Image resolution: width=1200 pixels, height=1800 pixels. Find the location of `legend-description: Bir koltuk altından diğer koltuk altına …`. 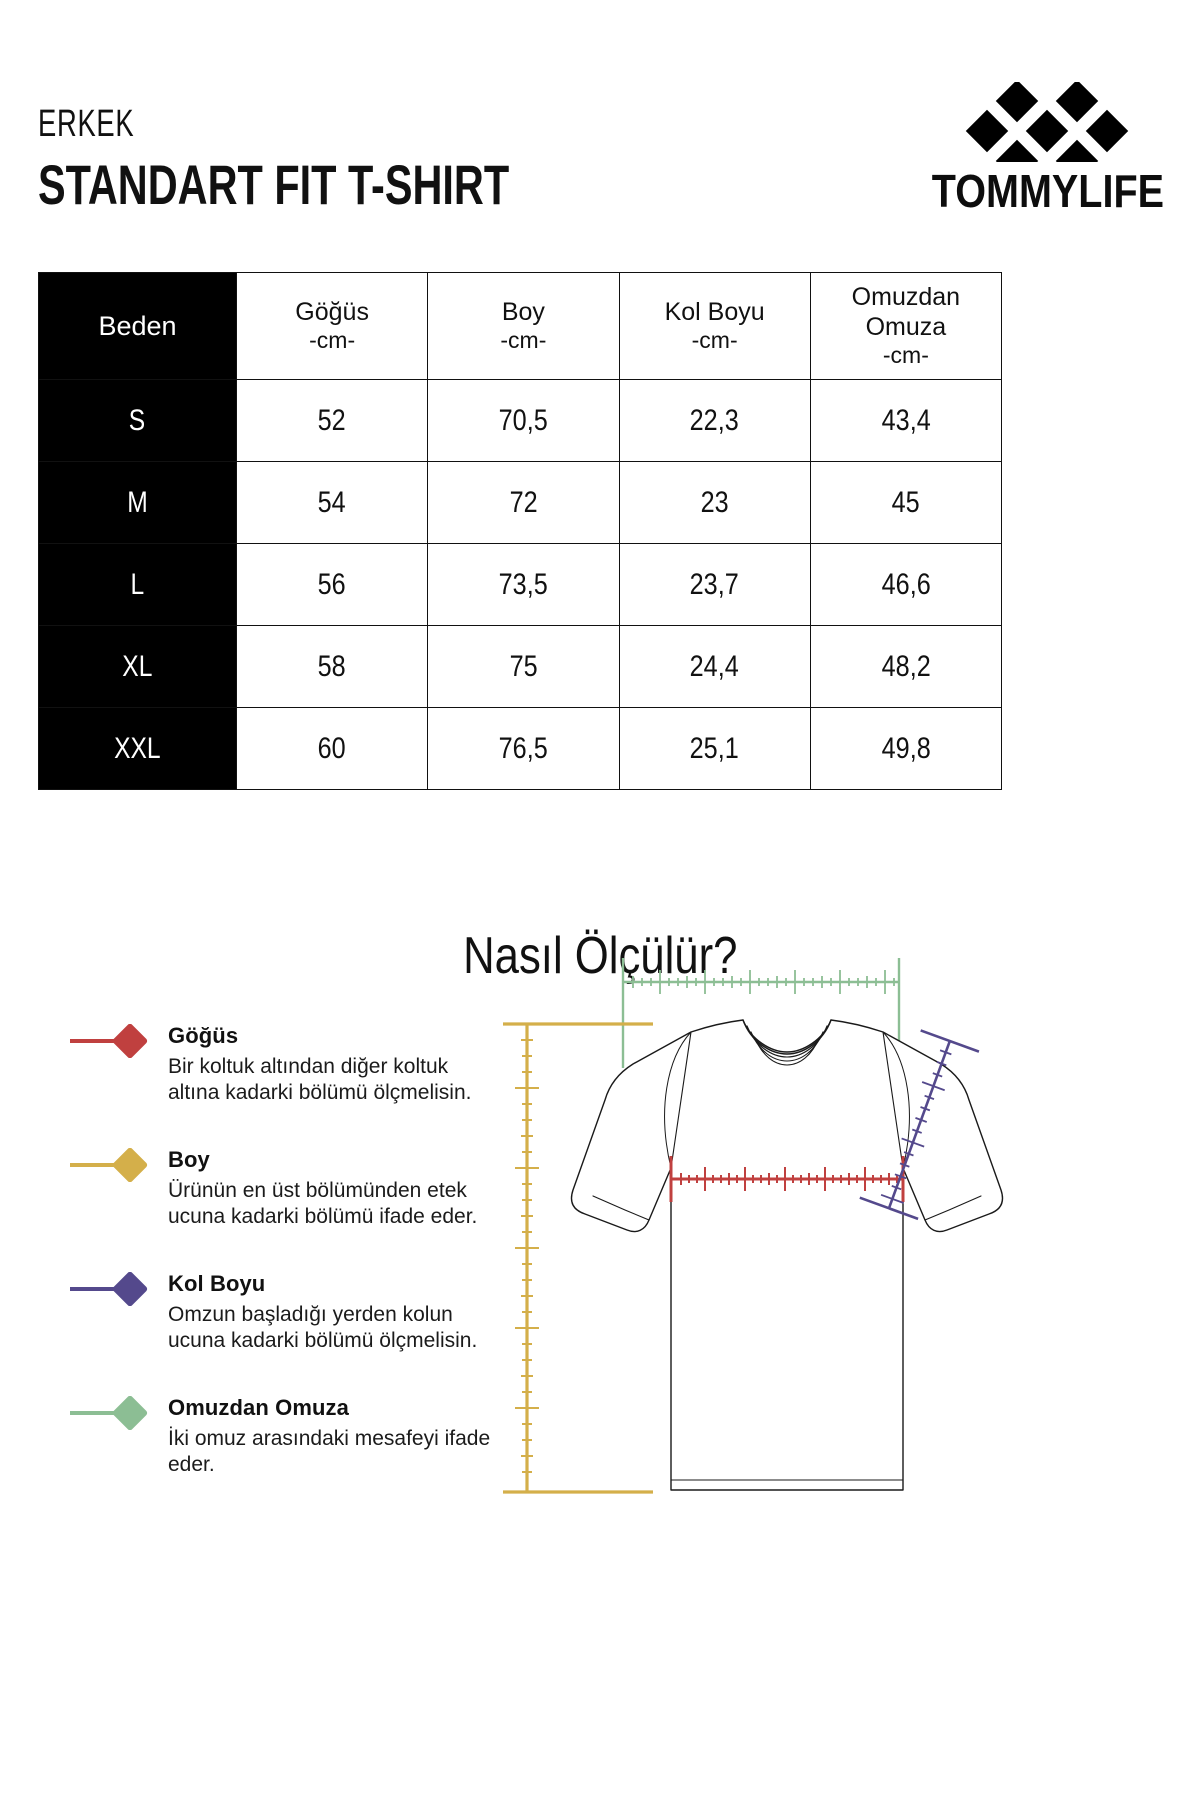

legend-description: Bir koltuk altından diğer koltuk altına … is located at coordinates (320, 1079).